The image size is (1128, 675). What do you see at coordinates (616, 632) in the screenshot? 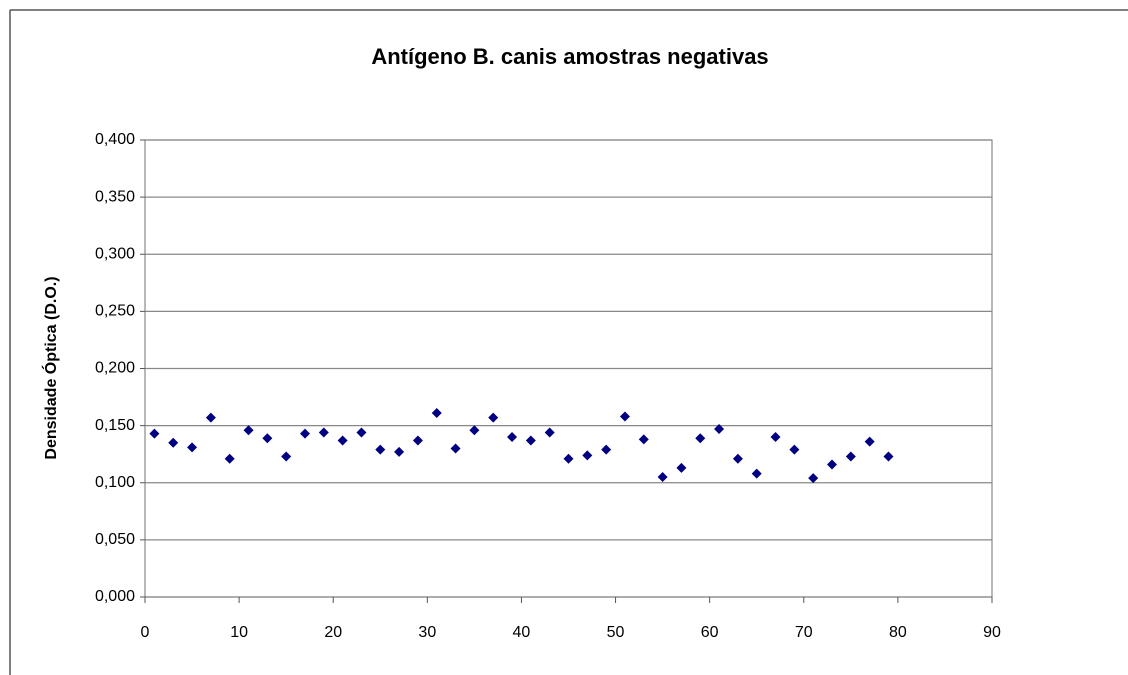
I see `x-tick-label: 50` at bounding box center [616, 632].